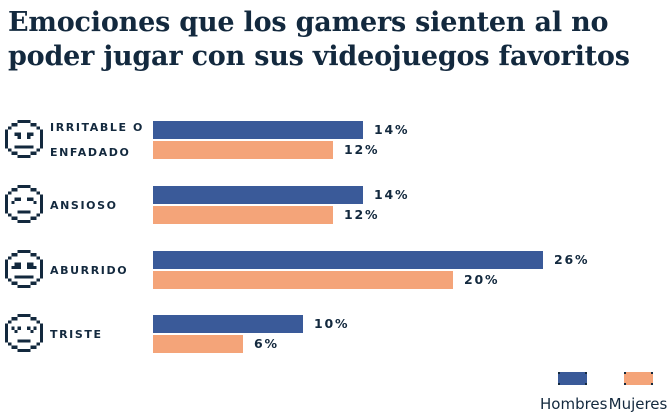 The width and height of the screenshot is (670, 419). Describe the element at coordinates (482, 279) in the screenshot. I see `value-label-mujeres-aburrido: 20%` at that location.